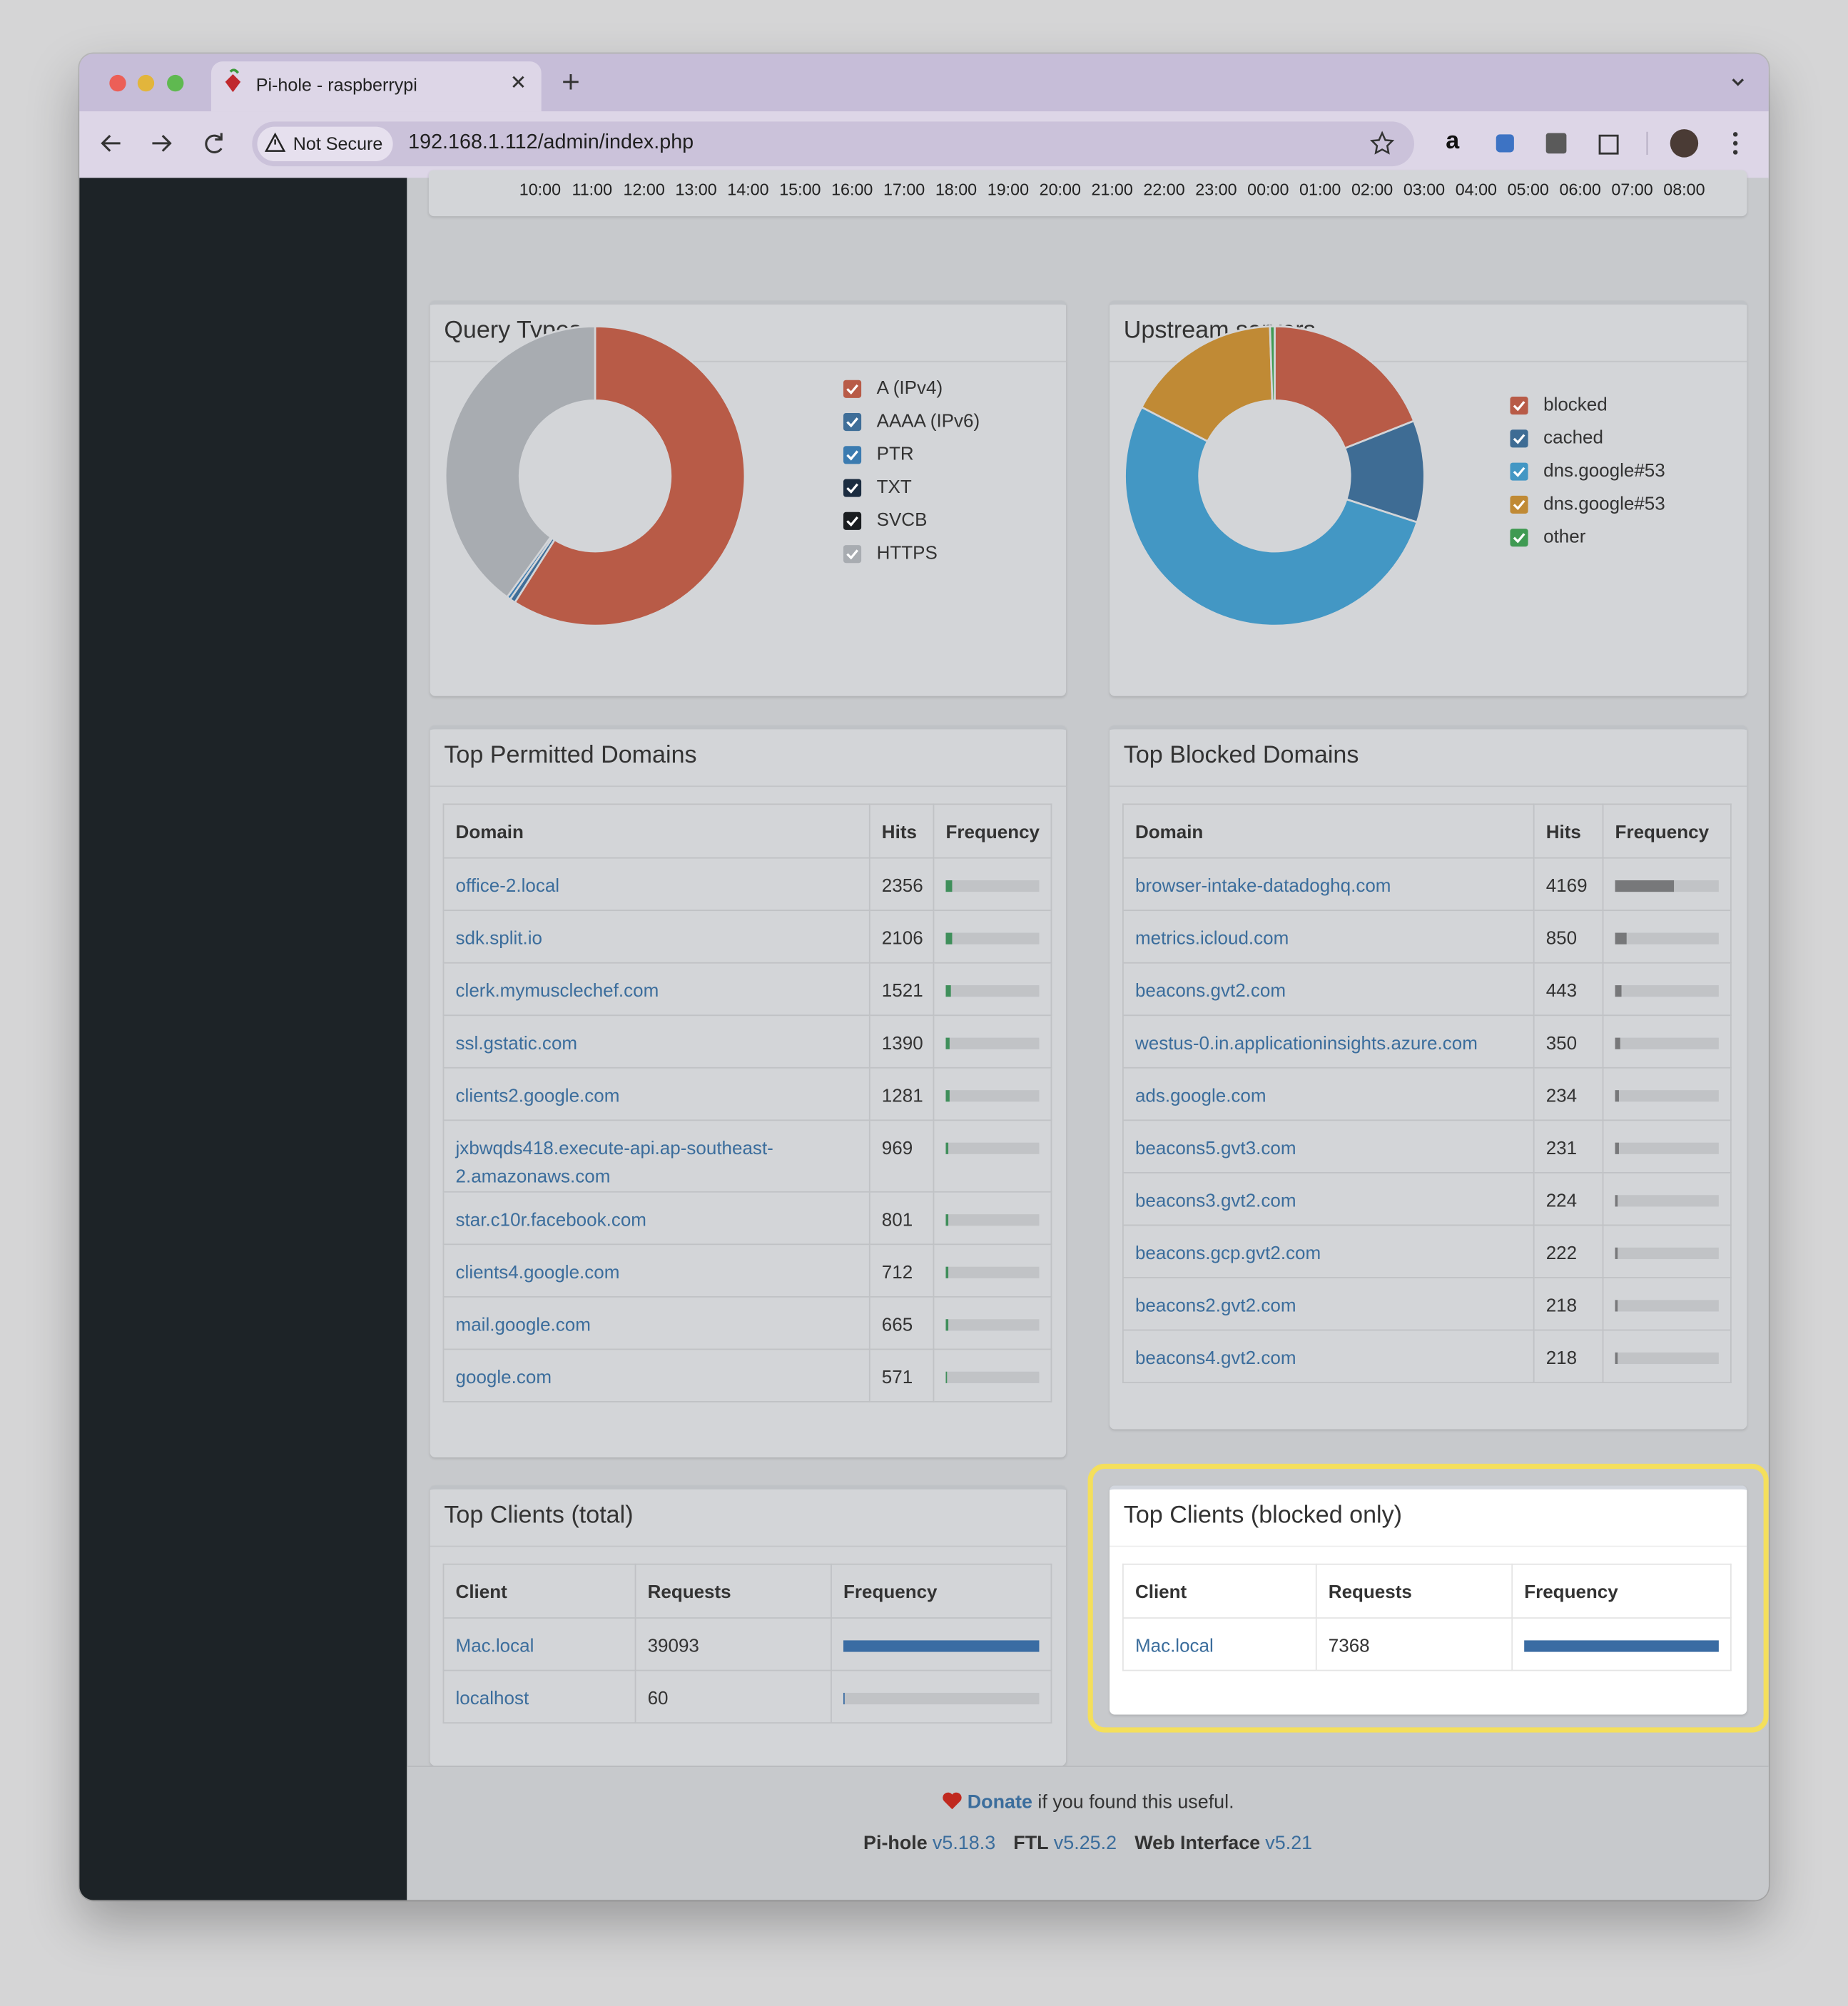 Image resolution: width=1848 pixels, height=2006 pixels. What do you see at coordinates (516, 1044) in the screenshot?
I see `domain-link: ssl.gstatic.com` at bounding box center [516, 1044].